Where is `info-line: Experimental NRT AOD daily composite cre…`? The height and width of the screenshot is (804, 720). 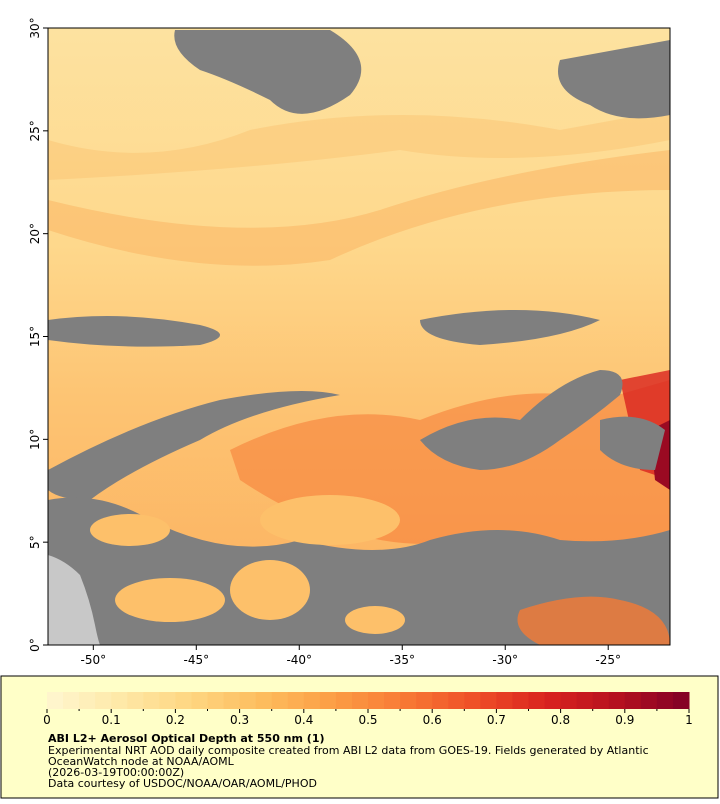
info-line: Experimental NRT AOD daily composite cre… is located at coordinates (348, 750).